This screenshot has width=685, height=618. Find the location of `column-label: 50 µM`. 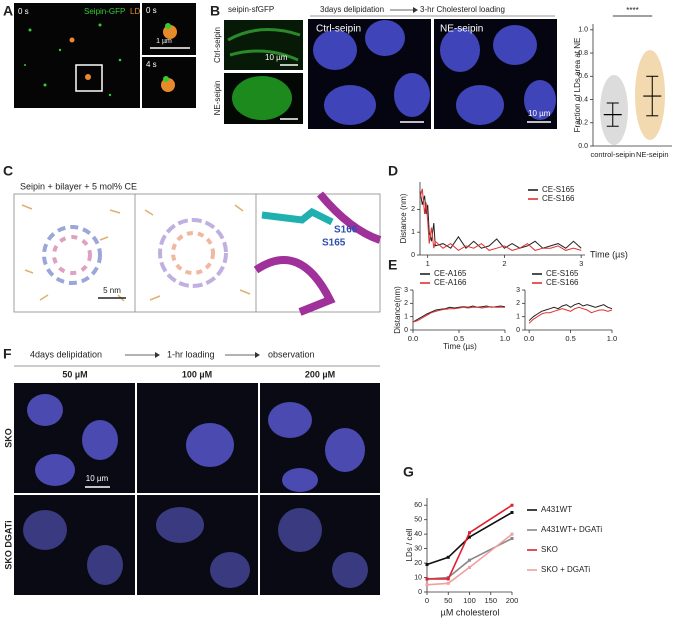

column-label: 50 µM is located at coordinates (74, 374).